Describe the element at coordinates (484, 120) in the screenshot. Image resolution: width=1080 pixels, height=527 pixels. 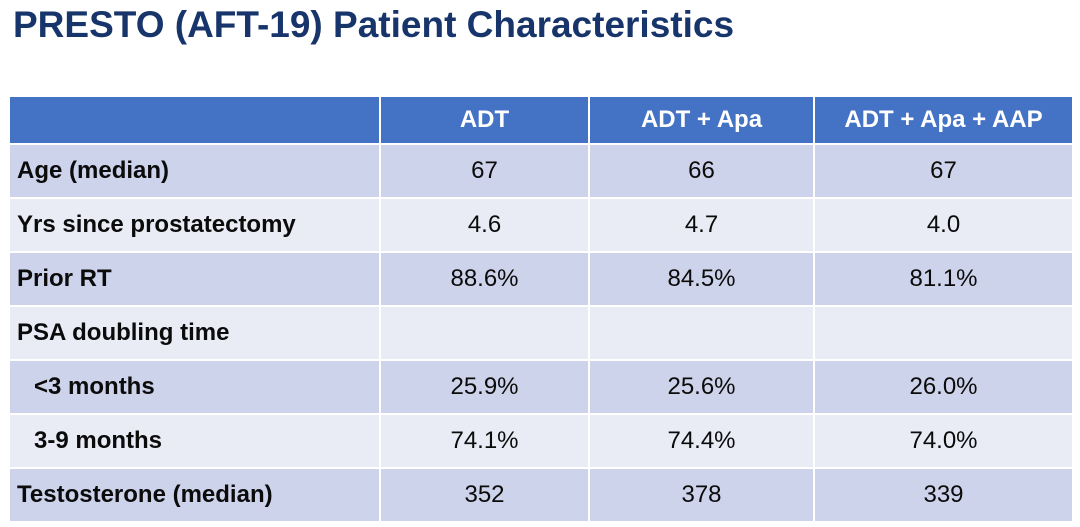
I see `column-header: ADT` at that location.